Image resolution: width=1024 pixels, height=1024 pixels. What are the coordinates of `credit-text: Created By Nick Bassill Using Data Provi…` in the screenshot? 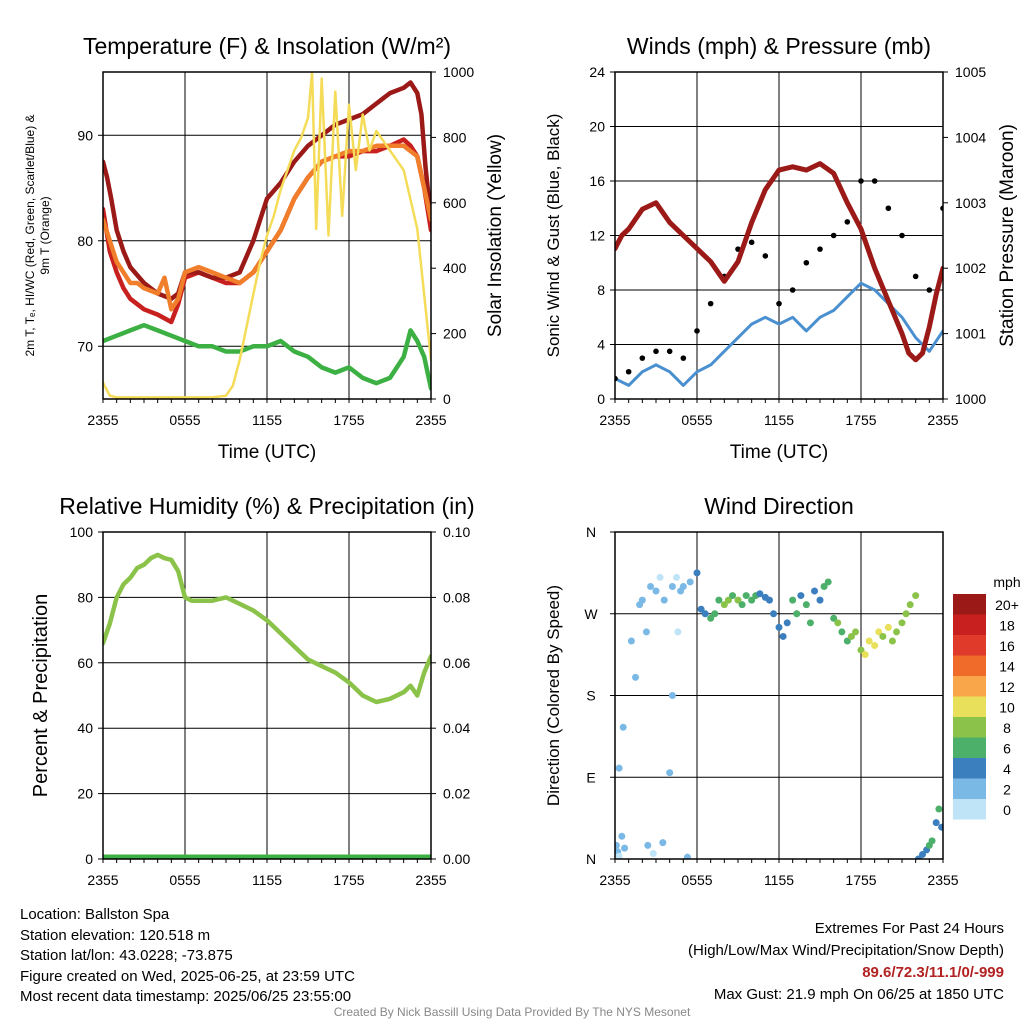 It's located at (512, 1012).